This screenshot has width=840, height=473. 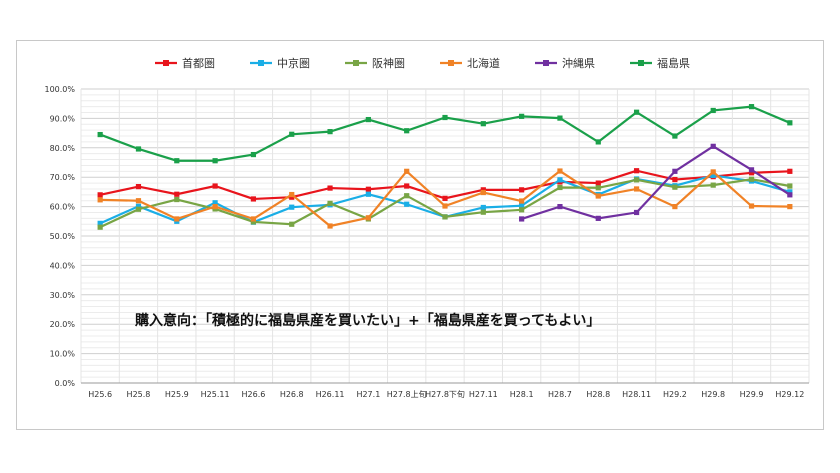 What do you see at coordinates (752, 394) in the screenshot?
I see `x-tick-label: H29.9` at bounding box center [752, 394].